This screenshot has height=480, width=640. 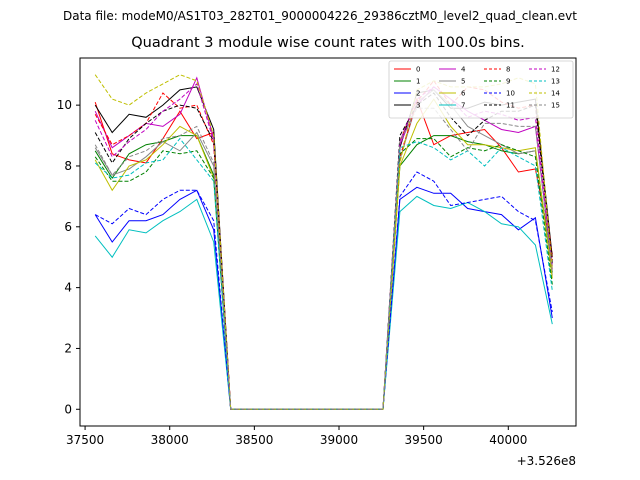 I want to click on legend-label-13: 13, so click(x=555, y=82).